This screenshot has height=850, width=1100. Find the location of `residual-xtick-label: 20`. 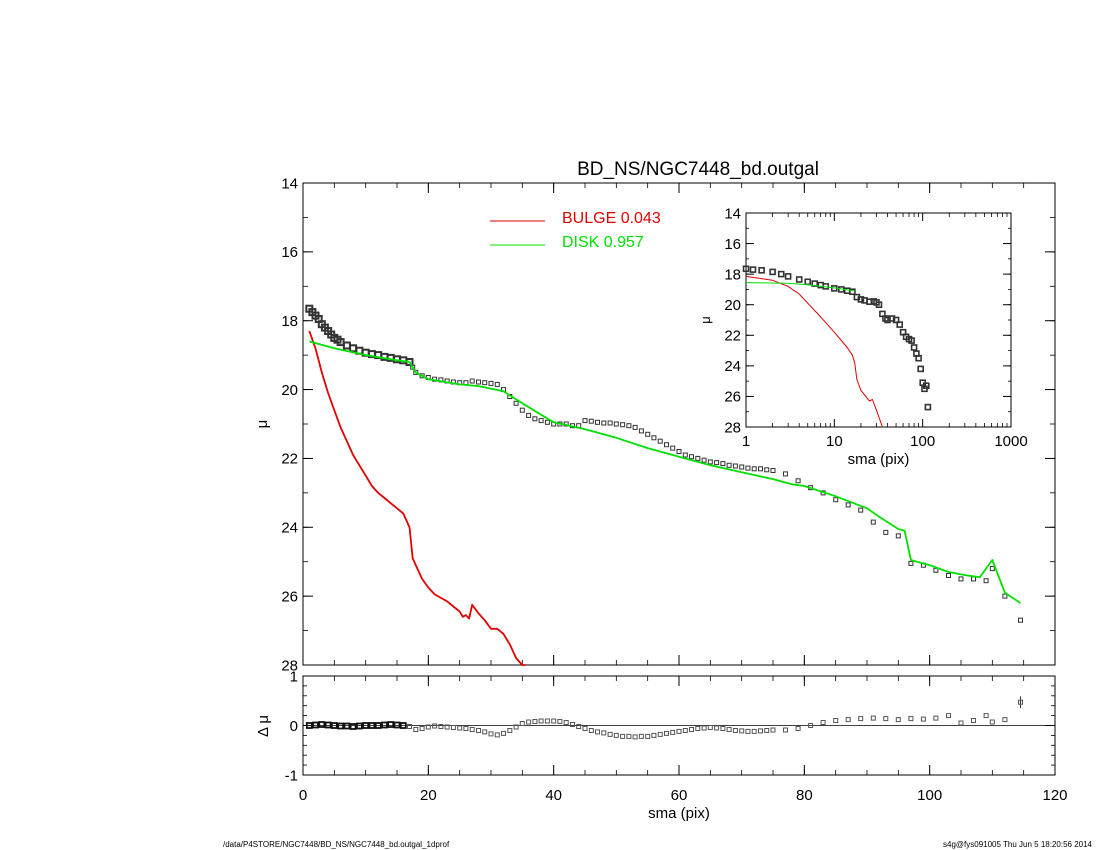

residual-xtick-label: 20 is located at coordinates (428, 795).